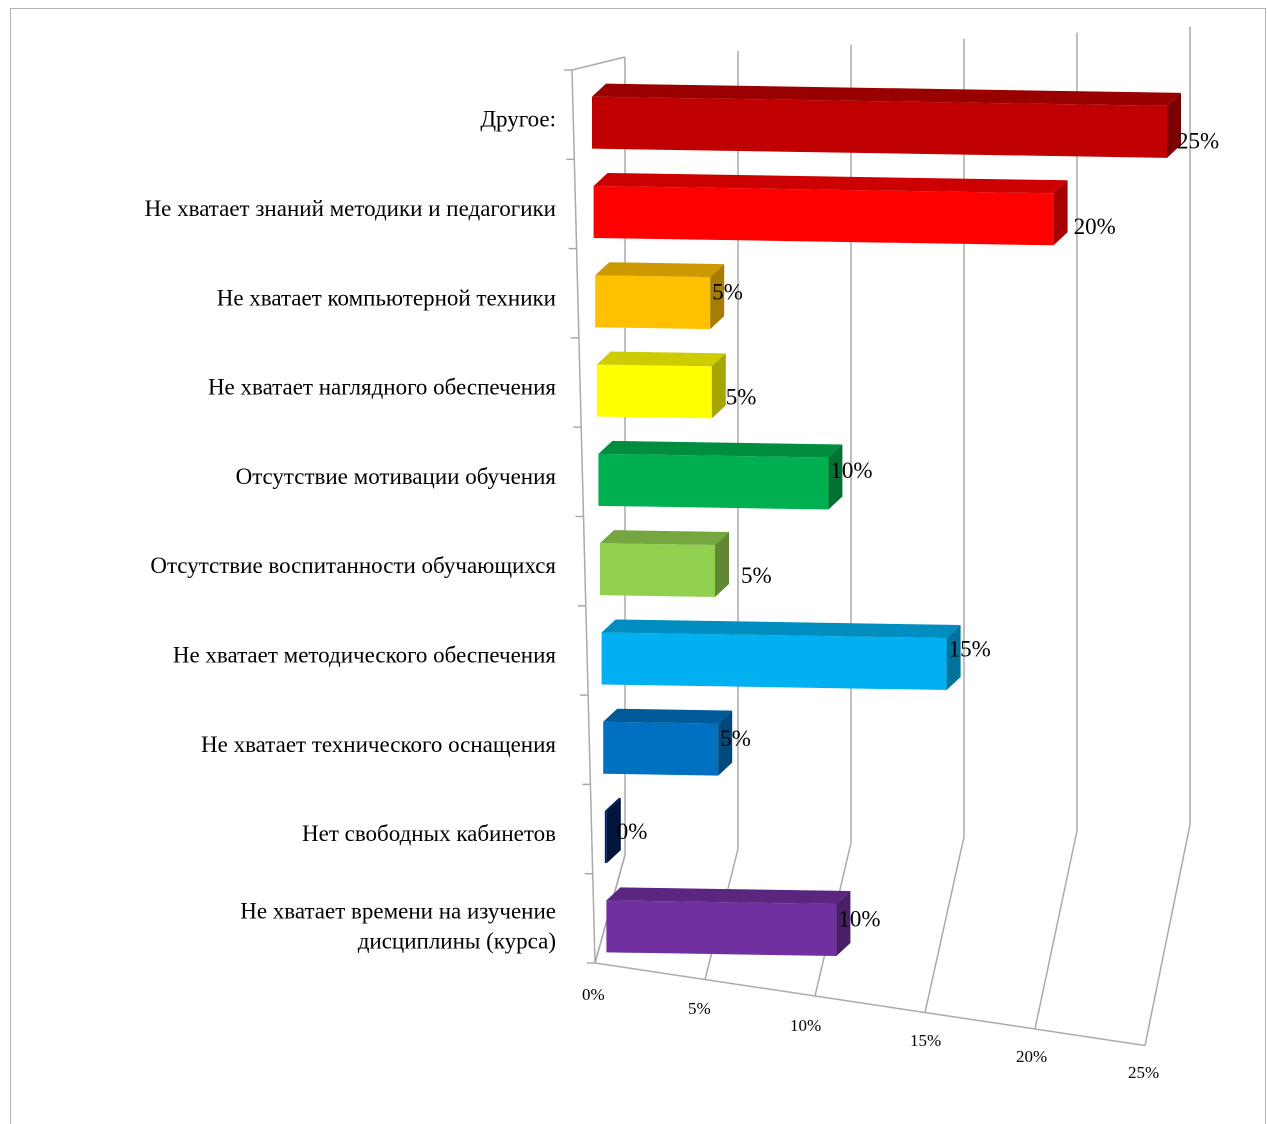 This screenshot has width=1267, height=1124. Describe the element at coordinates (970, 648) in the screenshot. I see `value-label: 15%` at that location.